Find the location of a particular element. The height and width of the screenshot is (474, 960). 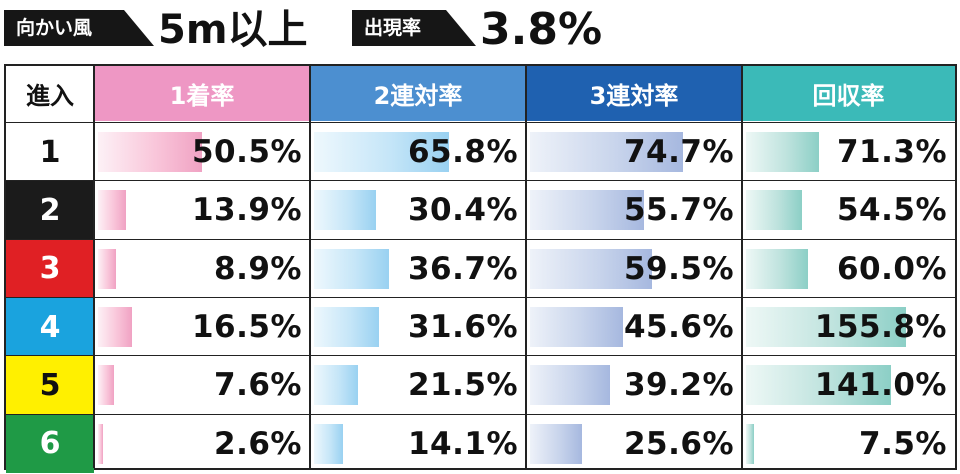

recovery-cell-6: 7.5% is located at coordinates (848, 444).